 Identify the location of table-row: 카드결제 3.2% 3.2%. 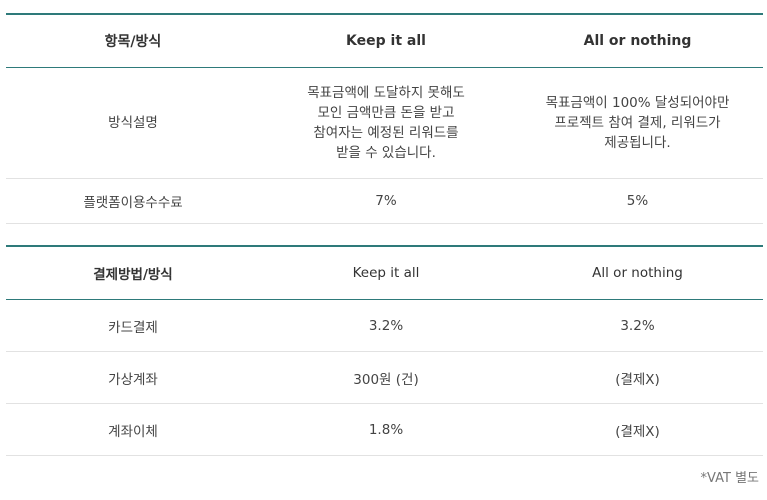
(384, 325).